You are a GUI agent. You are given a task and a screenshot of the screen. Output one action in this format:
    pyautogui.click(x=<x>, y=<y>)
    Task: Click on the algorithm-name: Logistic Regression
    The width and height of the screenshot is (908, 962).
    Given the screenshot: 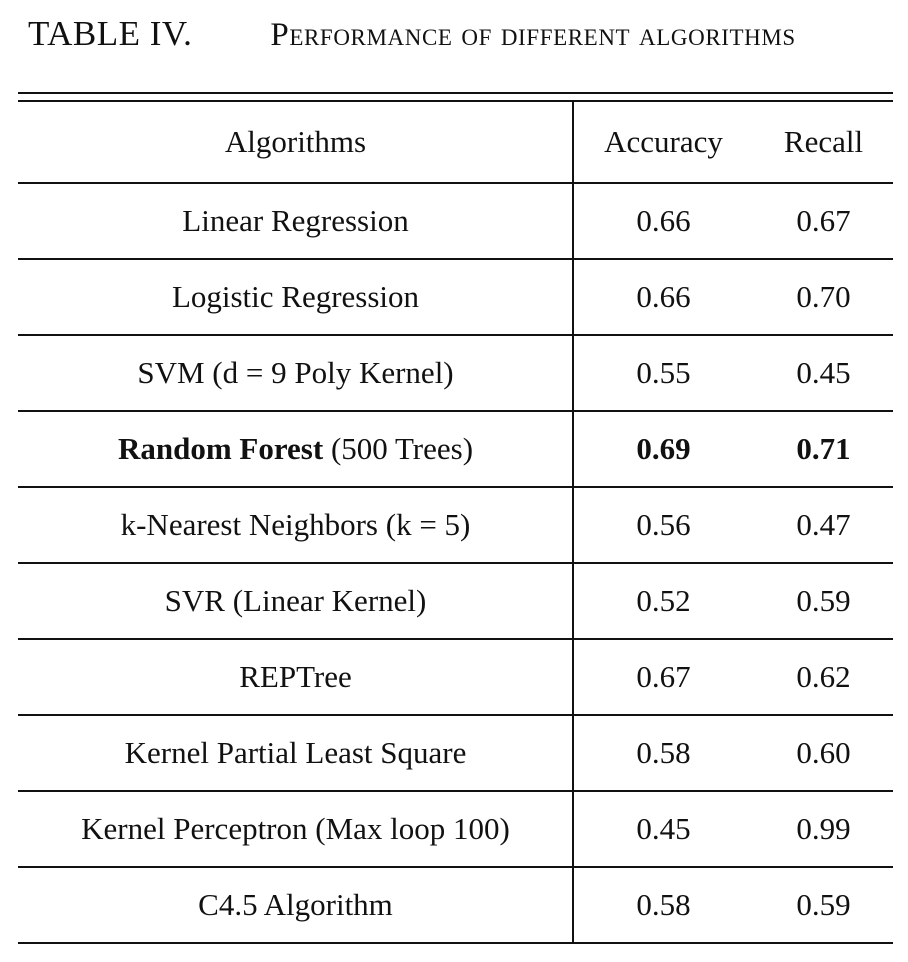 What is the action you would take?
    pyautogui.click(x=295, y=296)
    